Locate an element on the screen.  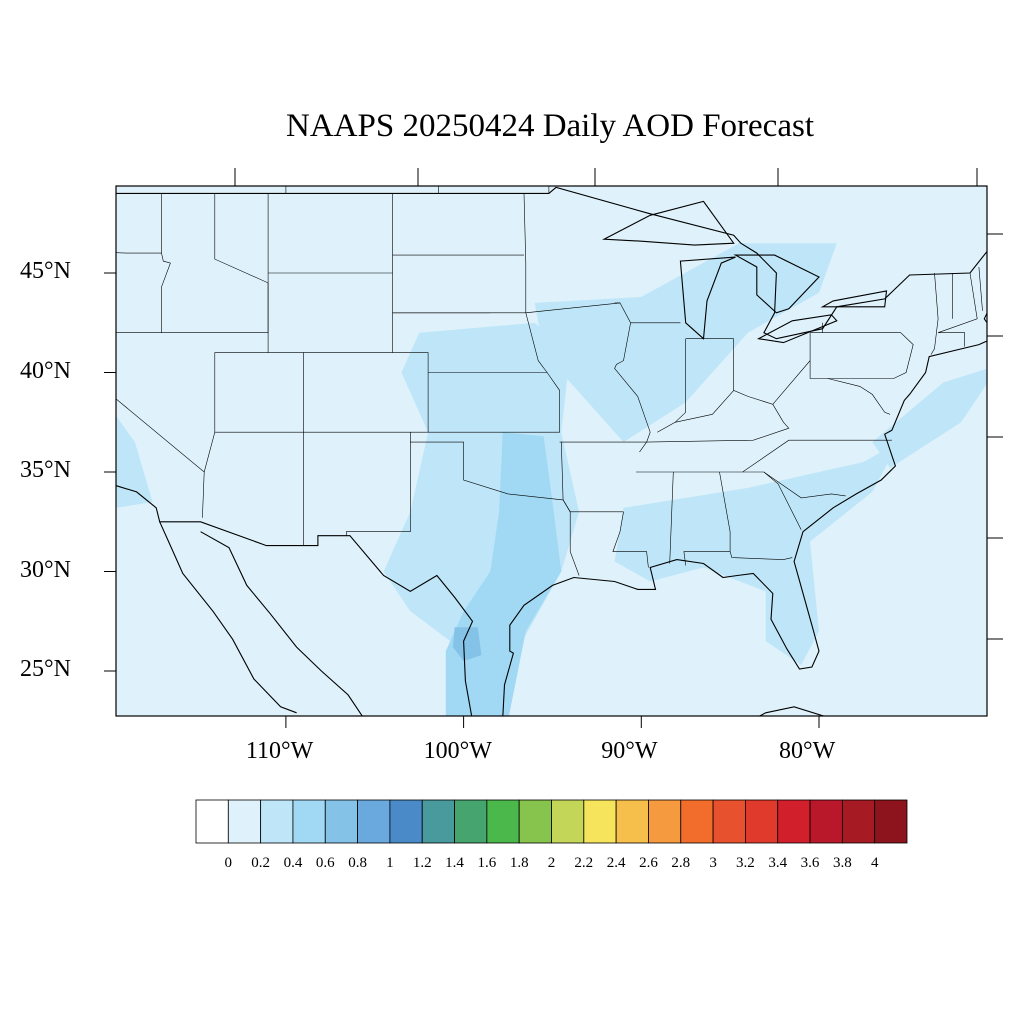
longitude-label: 110°W is located at coordinates (279, 751).